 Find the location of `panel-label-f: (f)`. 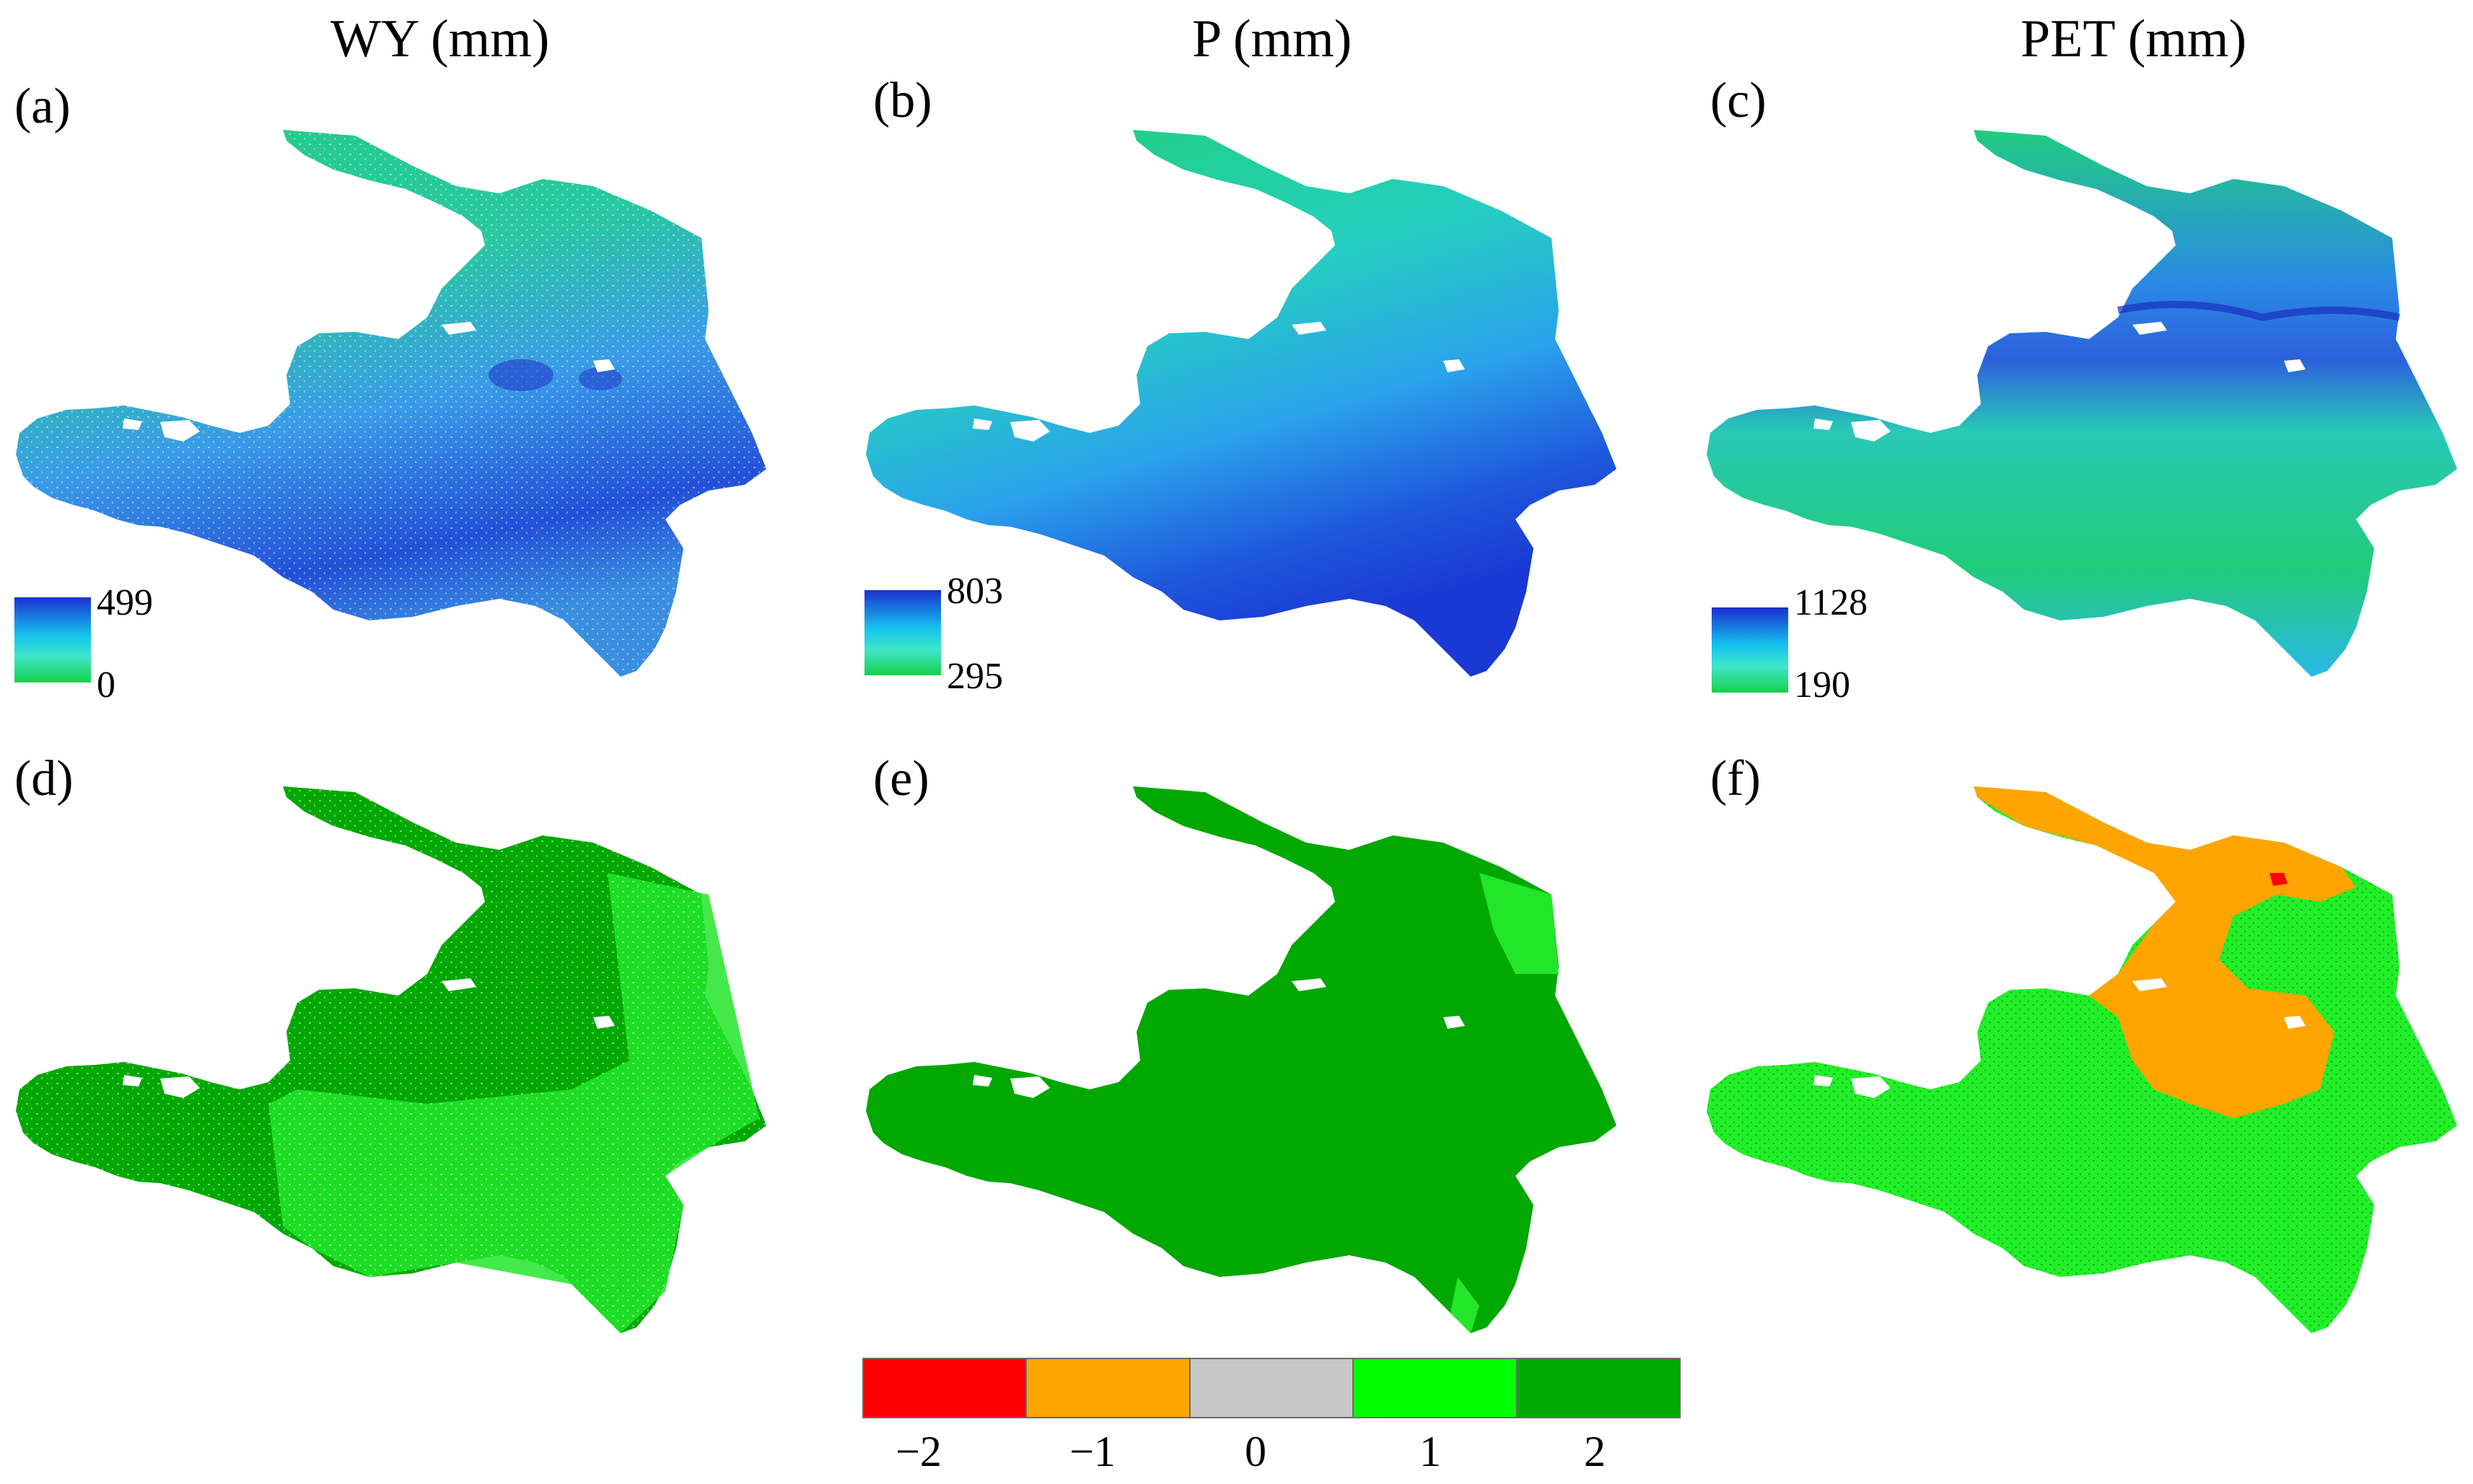

panel-label-f: (f) is located at coordinates (1735, 779).